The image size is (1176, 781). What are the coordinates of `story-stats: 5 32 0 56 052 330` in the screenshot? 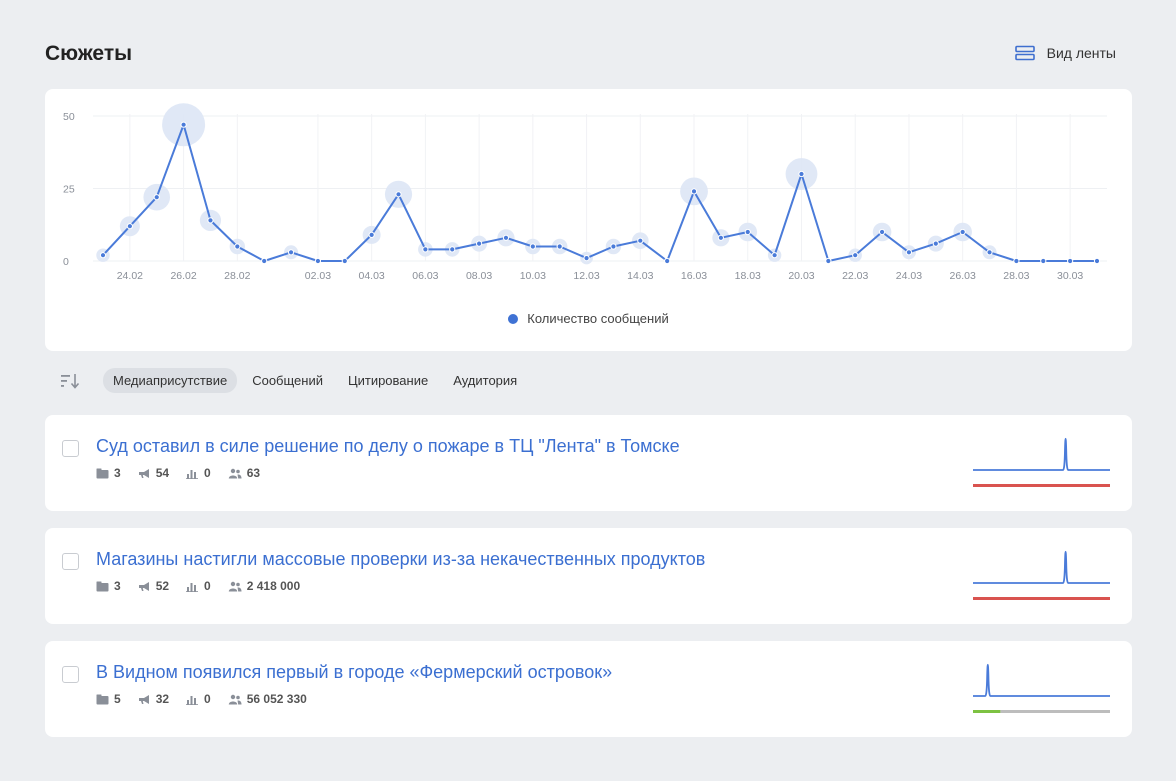 It's located at (210, 699).